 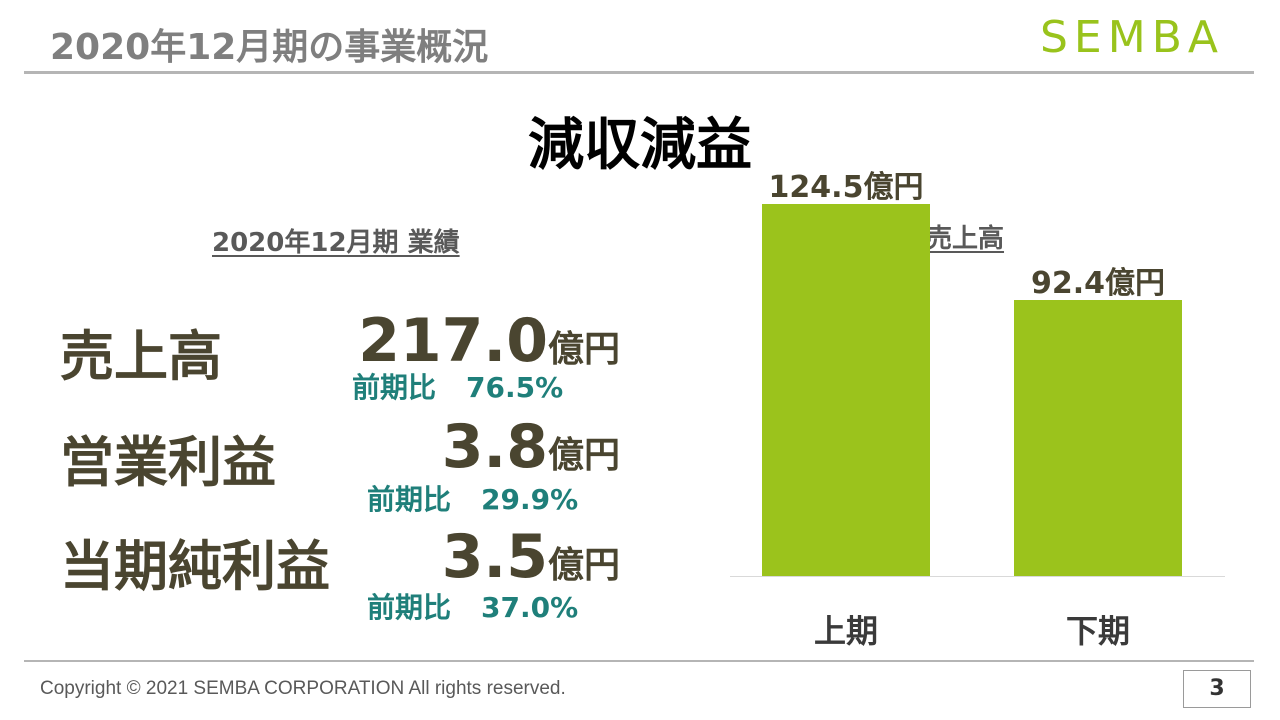 I want to click on yoy-net-income: 前期比 37.0%, so click(x=472, y=606).